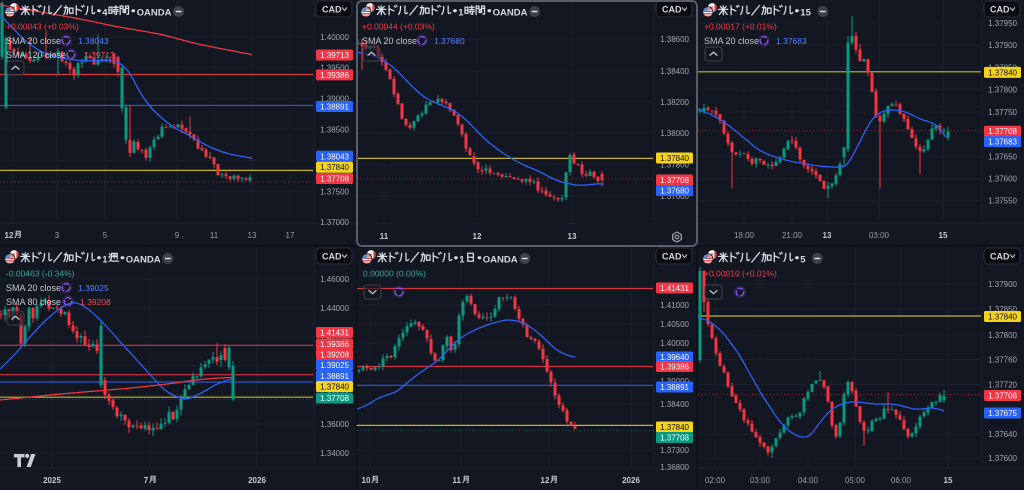  What do you see at coordinates (674, 324) in the screenshot?
I see `svg-text: 1.40500` at bounding box center [674, 324].